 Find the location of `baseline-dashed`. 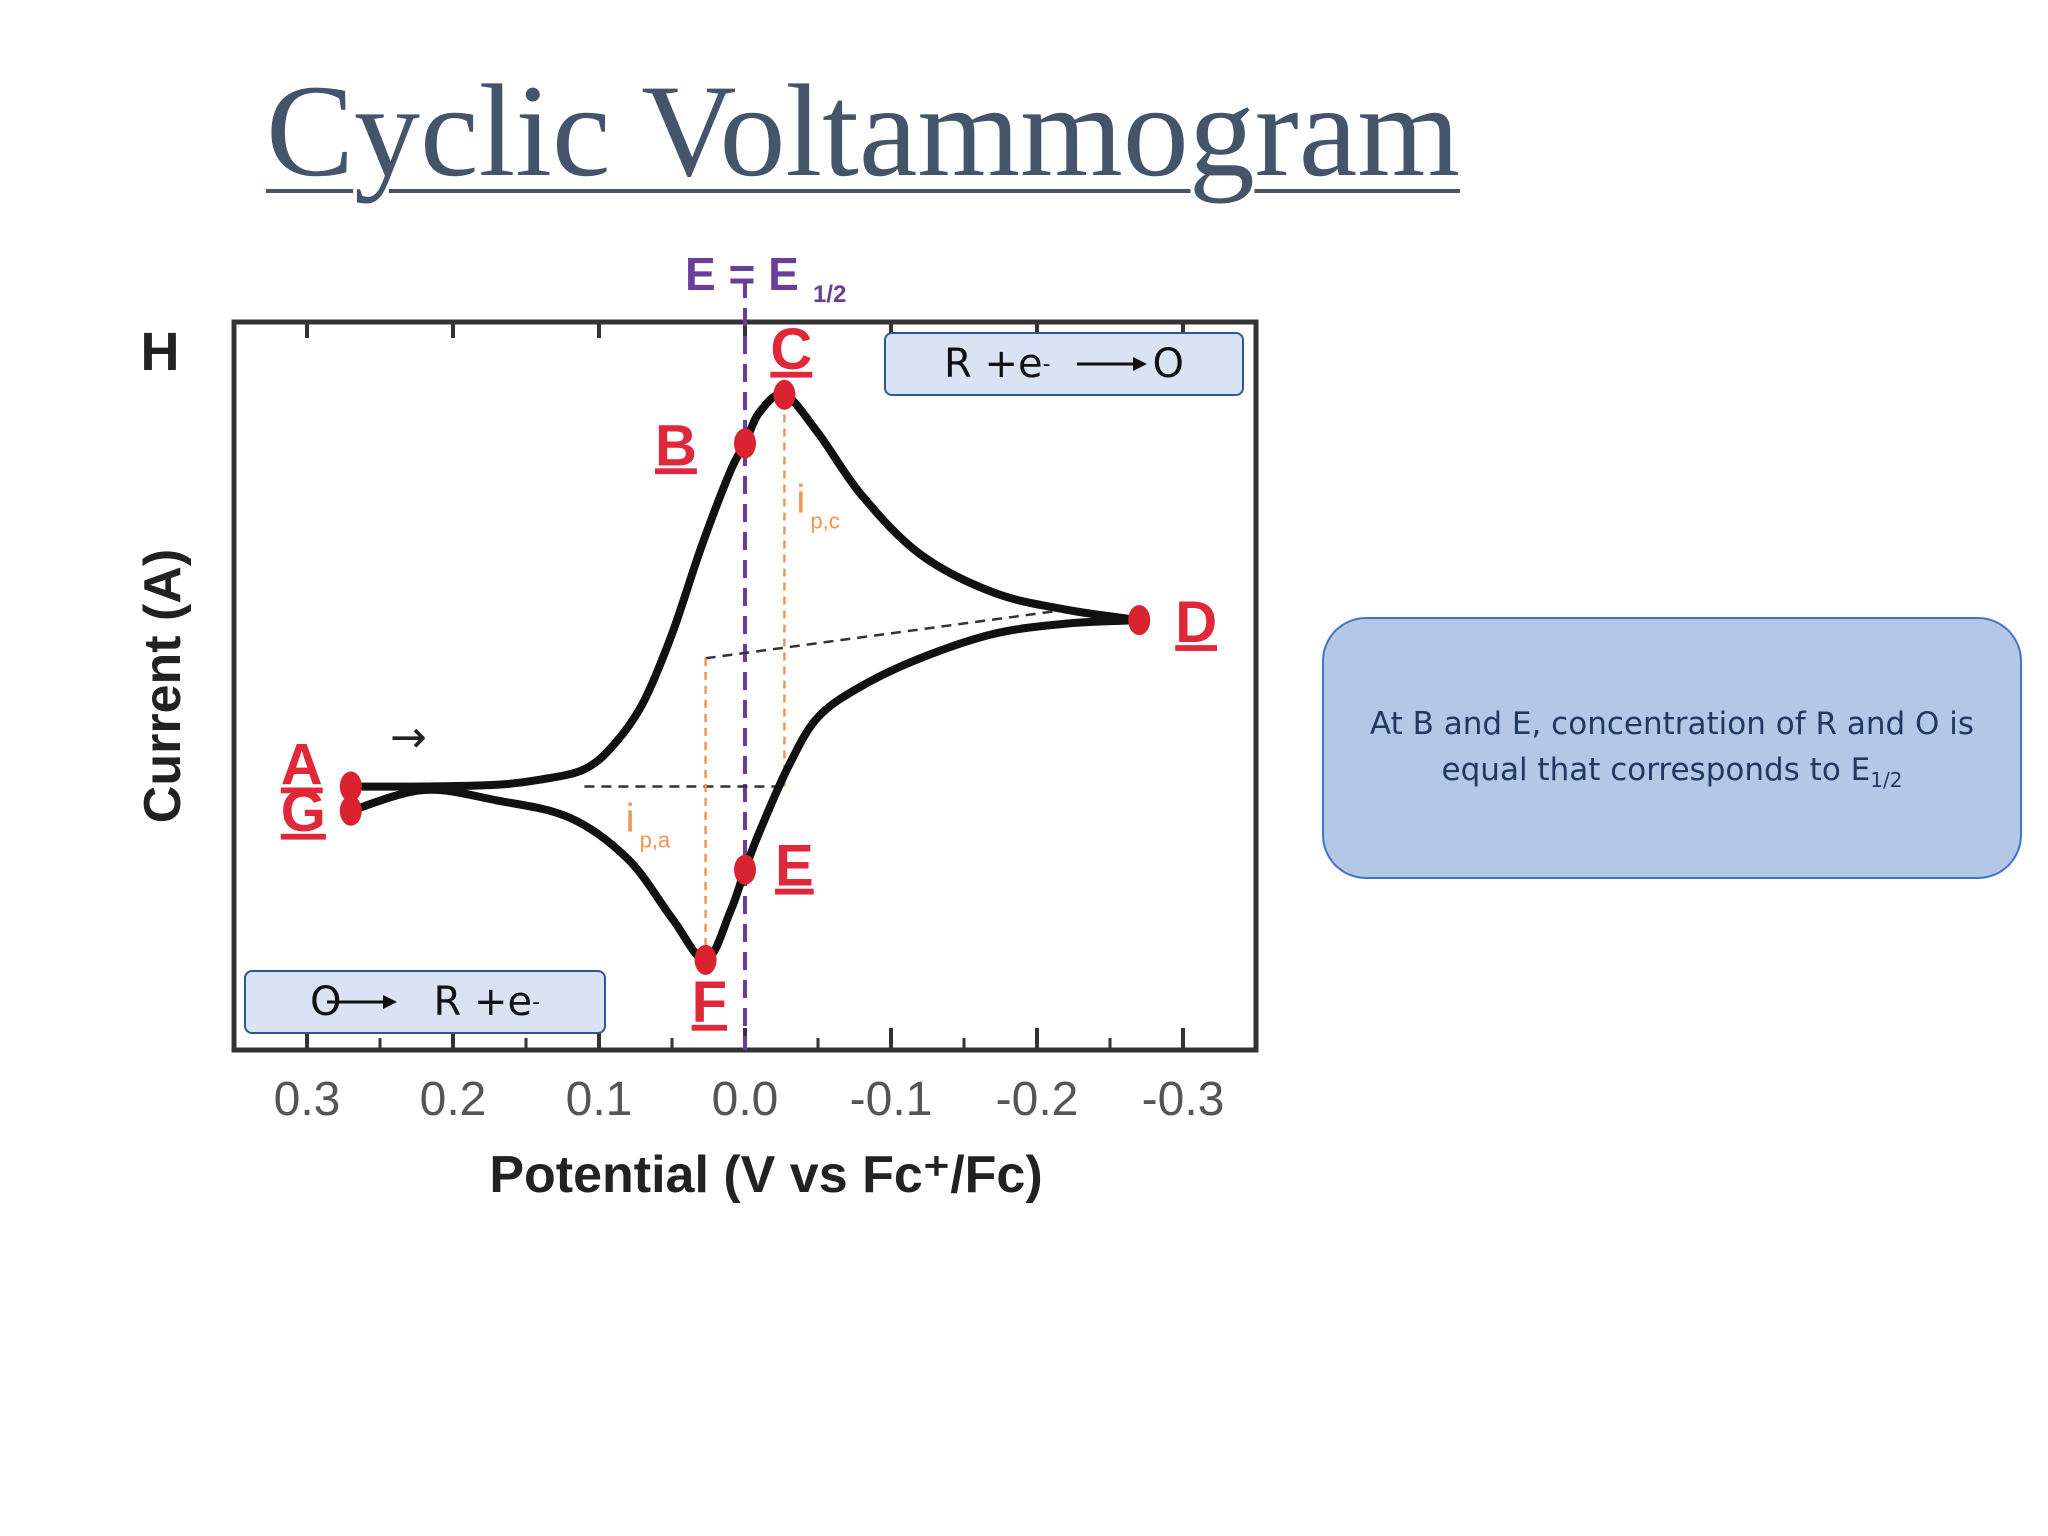

baseline-dashed is located at coordinates (886, 634).